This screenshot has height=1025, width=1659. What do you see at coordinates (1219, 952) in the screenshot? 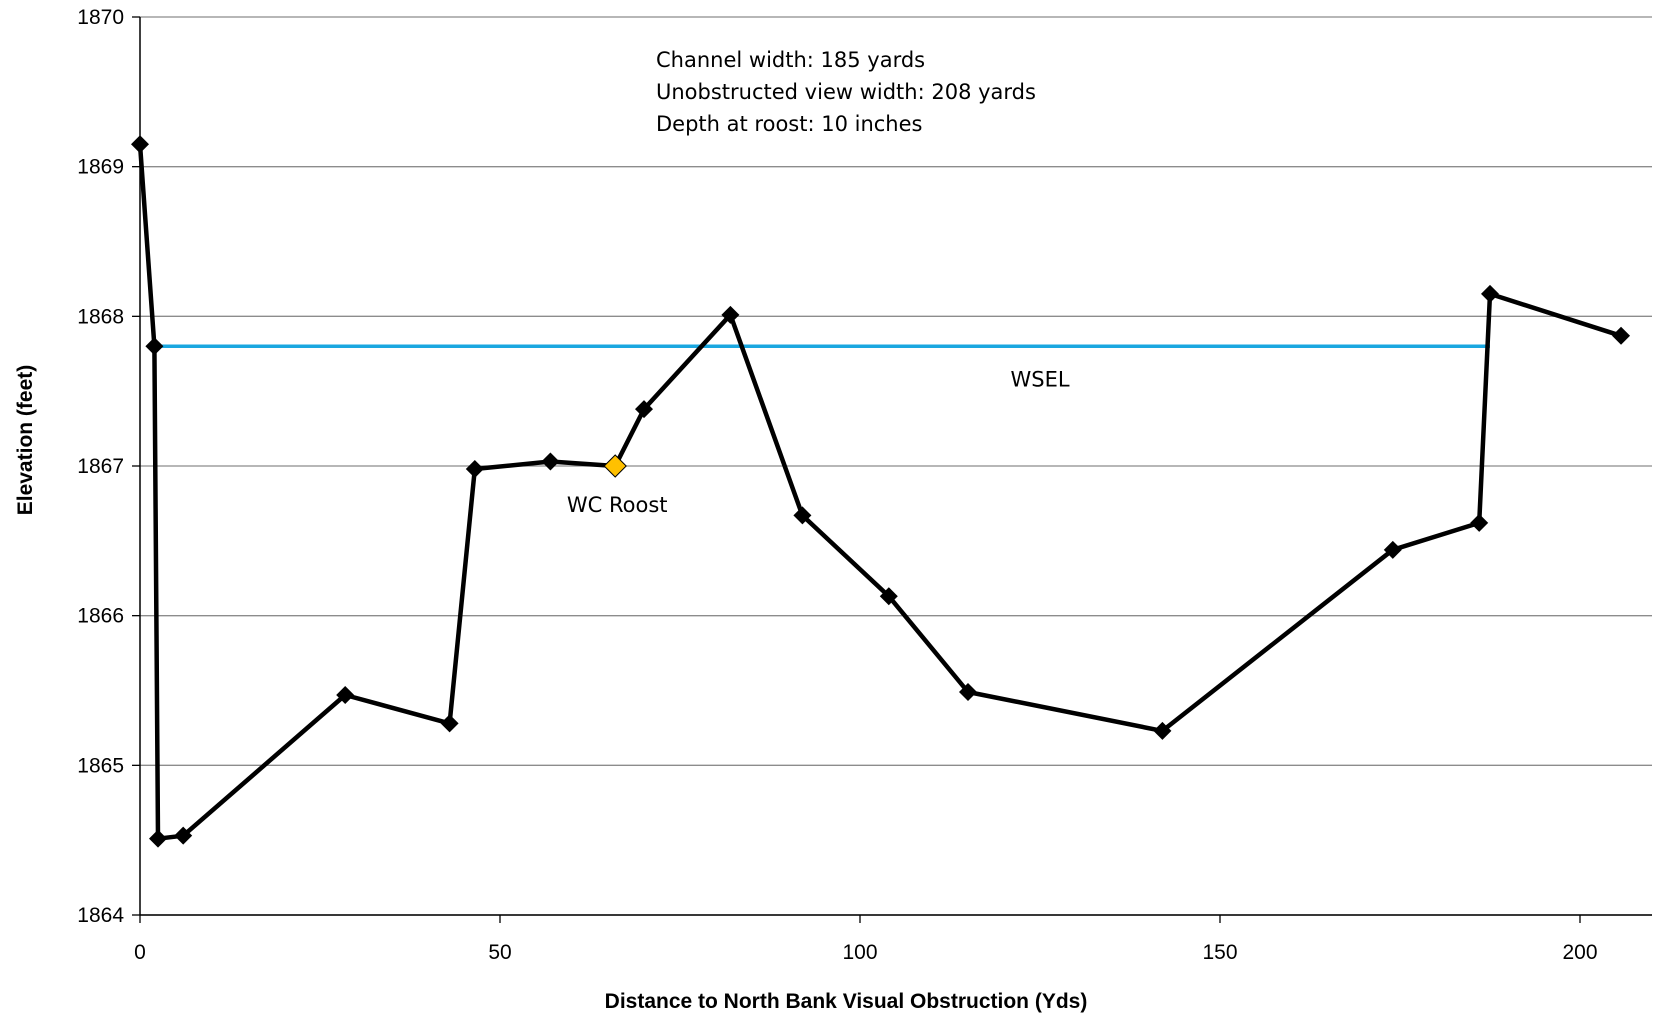
I see `x-tick-label: 150` at bounding box center [1219, 952].